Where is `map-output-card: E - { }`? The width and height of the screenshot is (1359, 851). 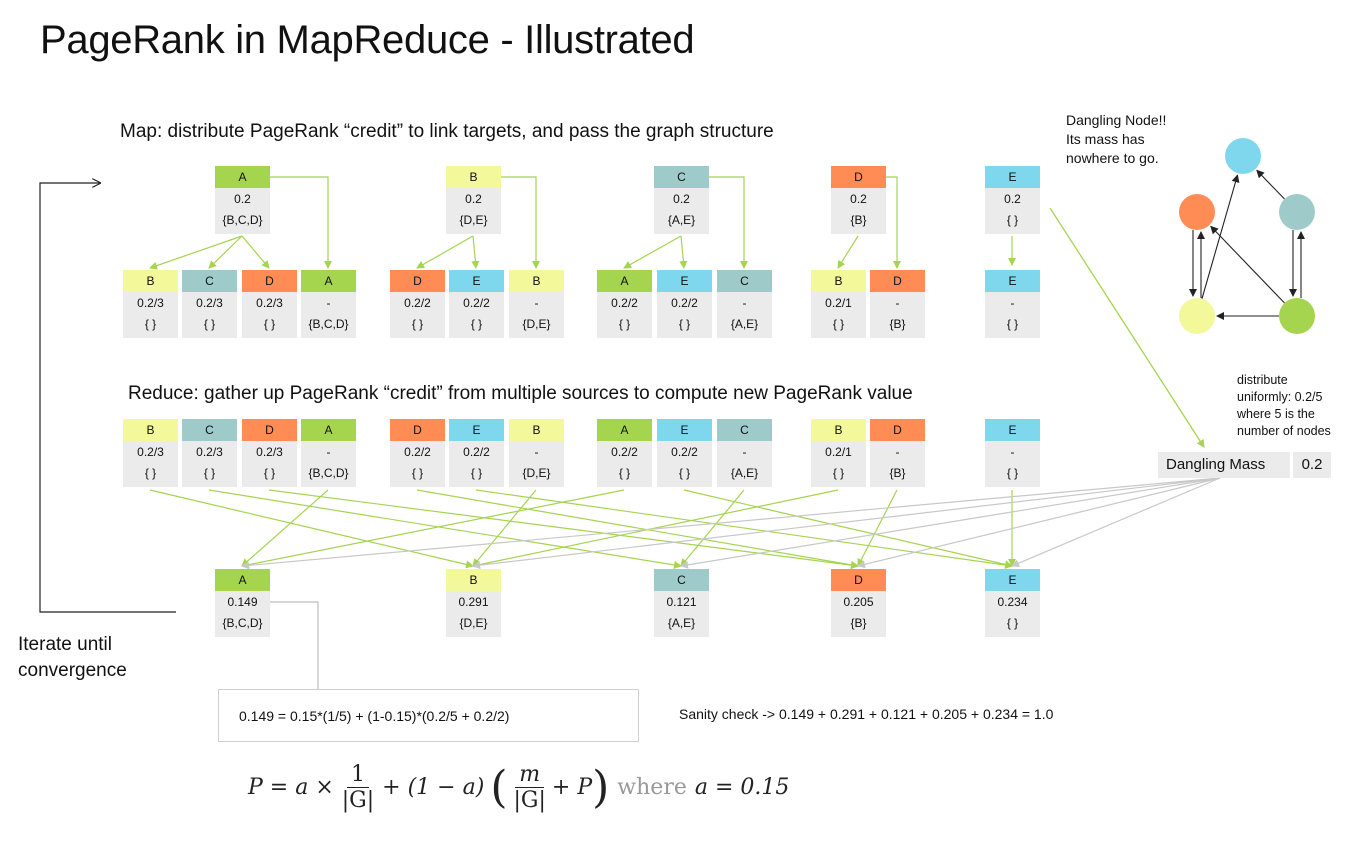 map-output-card: E - { } is located at coordinates (1012, 304).